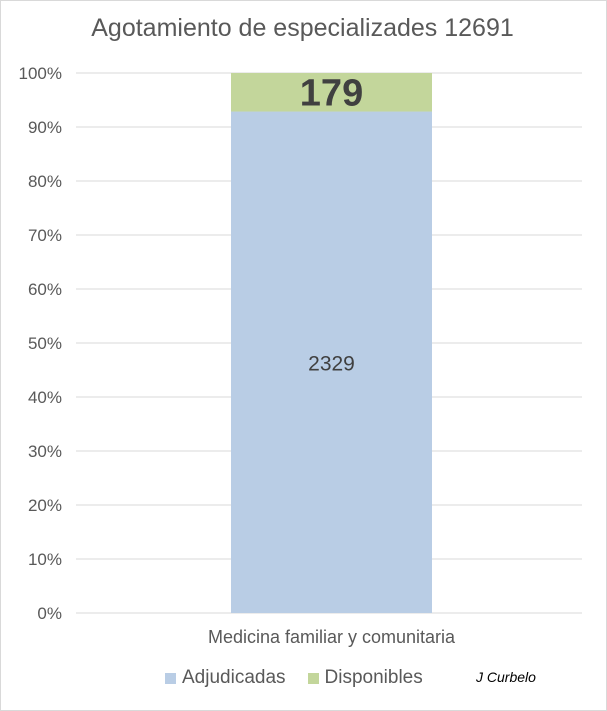 This screenshot has width=607, height=711. I want to click on x-category-label: Medicina familiar y comunitaria, so click(332, 637).